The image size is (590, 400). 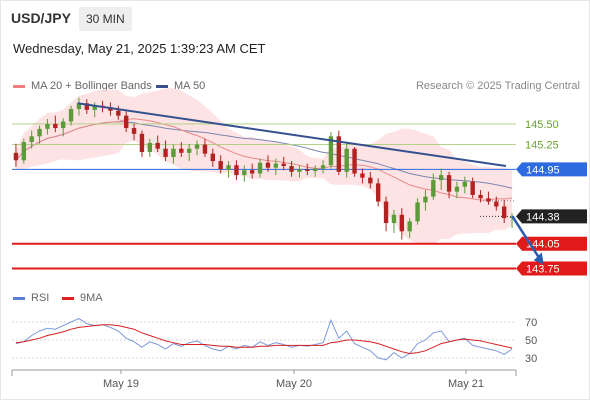 What do you see at coordinates (543, 245) in the screenshot?
I see `level-label-4: 144.05` at bounding box center [543, 245].